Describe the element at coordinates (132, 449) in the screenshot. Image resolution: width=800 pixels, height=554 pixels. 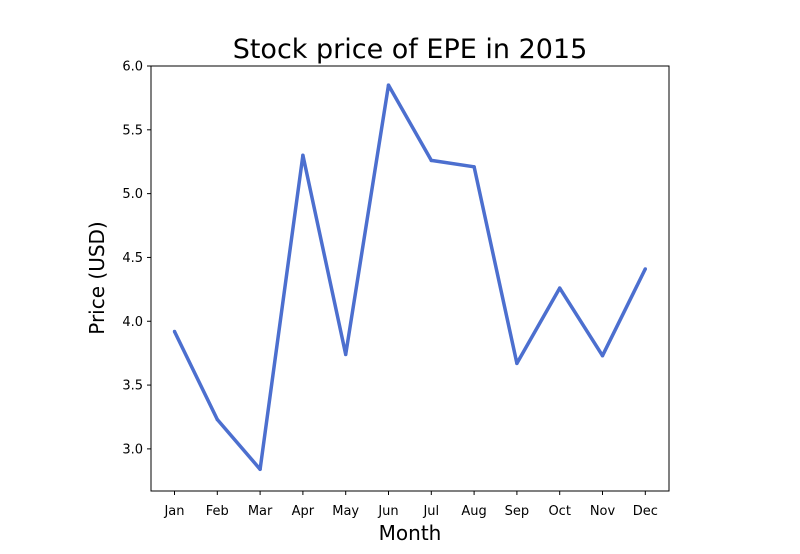
I see `y-tick-label: 3.0` at that location.